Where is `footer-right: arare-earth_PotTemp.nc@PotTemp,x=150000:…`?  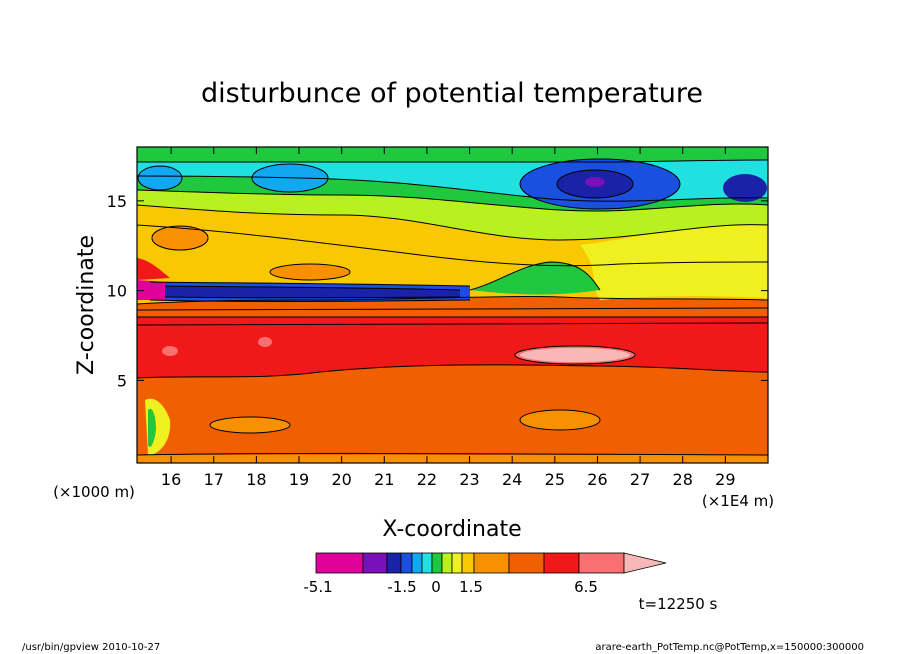
footer-right: arare-earth_PotTemp.nc@PotTemp,x=150000:… is located at coordinates (729, 647).